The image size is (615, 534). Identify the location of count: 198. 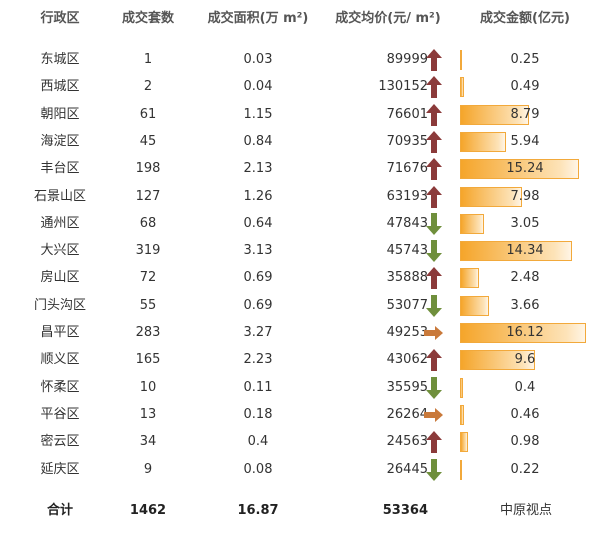
(148, 169).